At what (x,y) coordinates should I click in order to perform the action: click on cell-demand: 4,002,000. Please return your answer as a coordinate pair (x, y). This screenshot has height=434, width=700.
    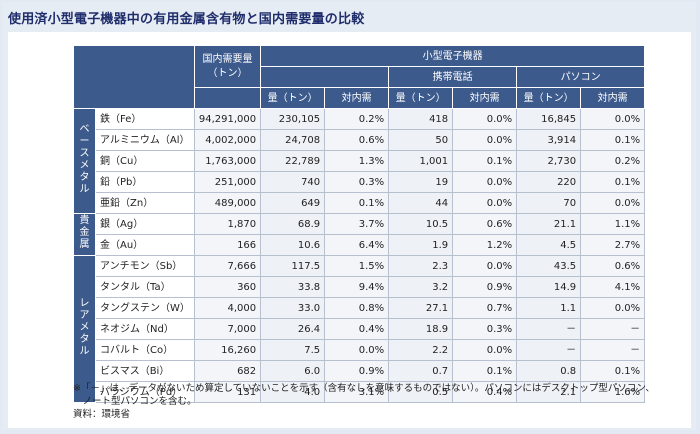
    Looking at the image, I should click on (227, 140).